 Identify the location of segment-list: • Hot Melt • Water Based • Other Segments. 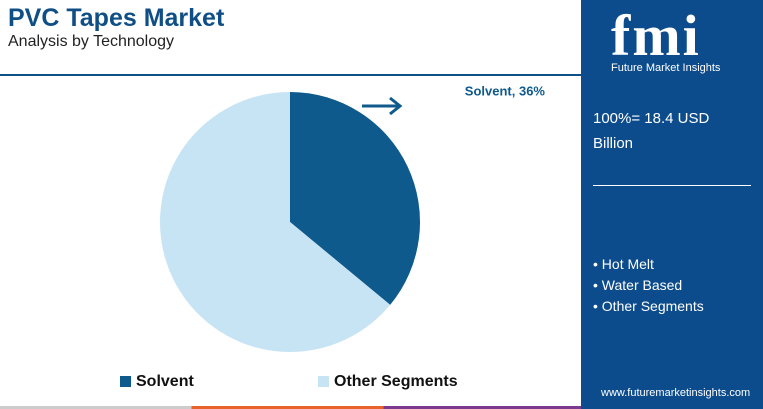
(648, 285).